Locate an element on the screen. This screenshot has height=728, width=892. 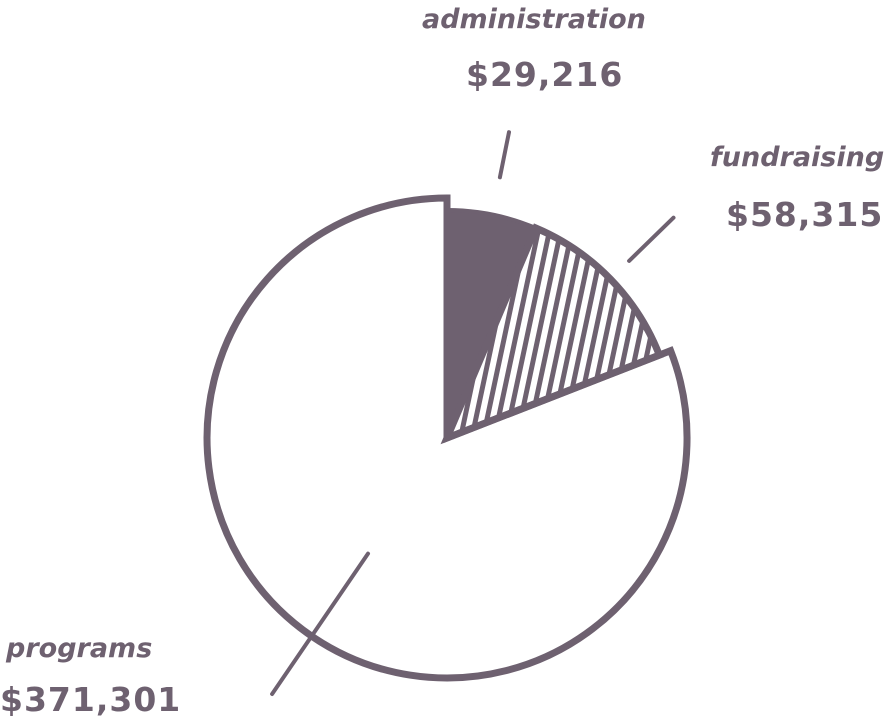
slice-value-administration: $29,216 is located at coordinates (545, 74).